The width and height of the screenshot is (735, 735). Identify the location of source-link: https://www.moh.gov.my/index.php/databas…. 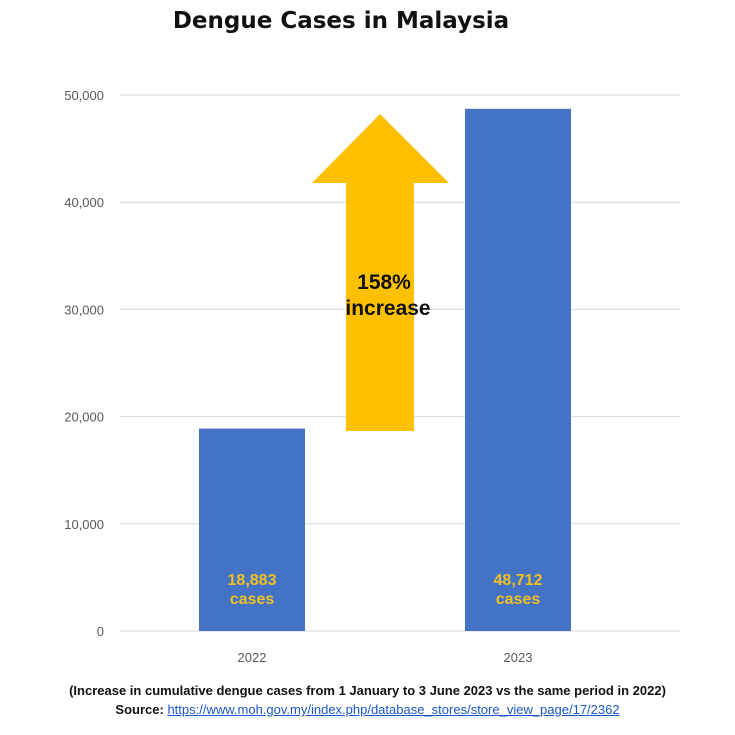
(393, 709).